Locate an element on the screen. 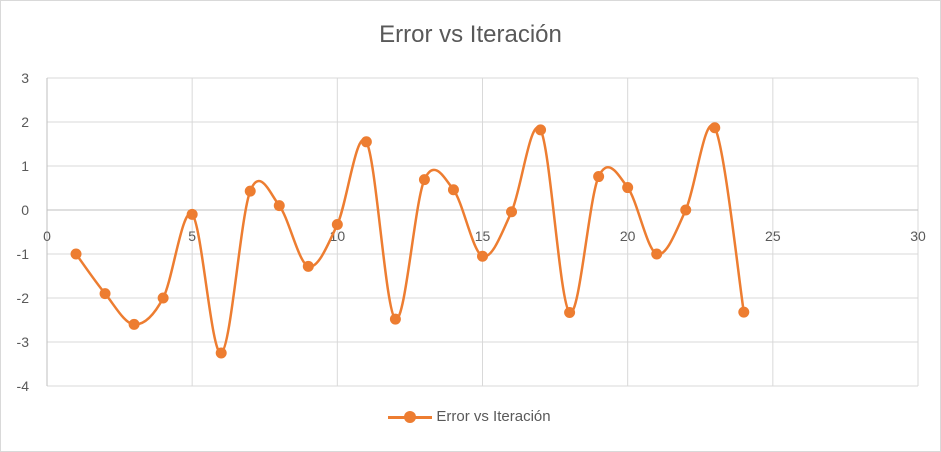 This screenshot has height=452, width=941. y-tick-label: -4 is located at coordinates (23, 386).